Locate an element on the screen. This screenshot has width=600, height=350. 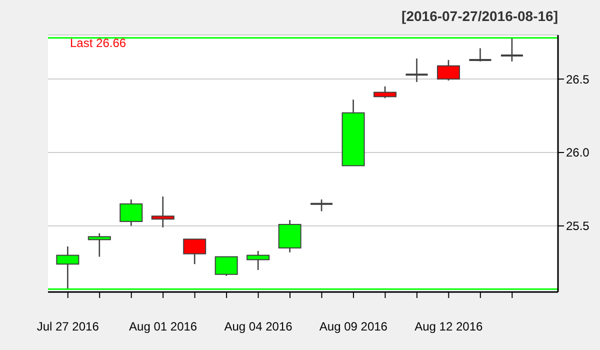
y-tick-label: 26.0 is located at coordinates (578, 153).